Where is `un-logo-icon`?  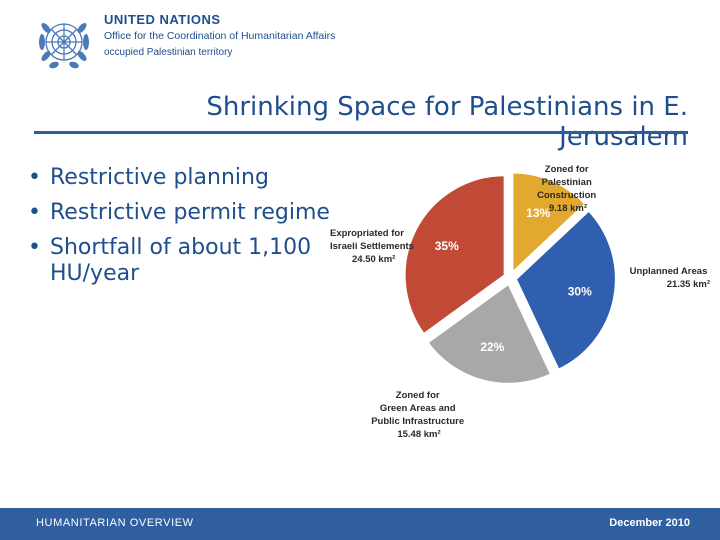
un-logo-icon is located at coordinates (64, 46).